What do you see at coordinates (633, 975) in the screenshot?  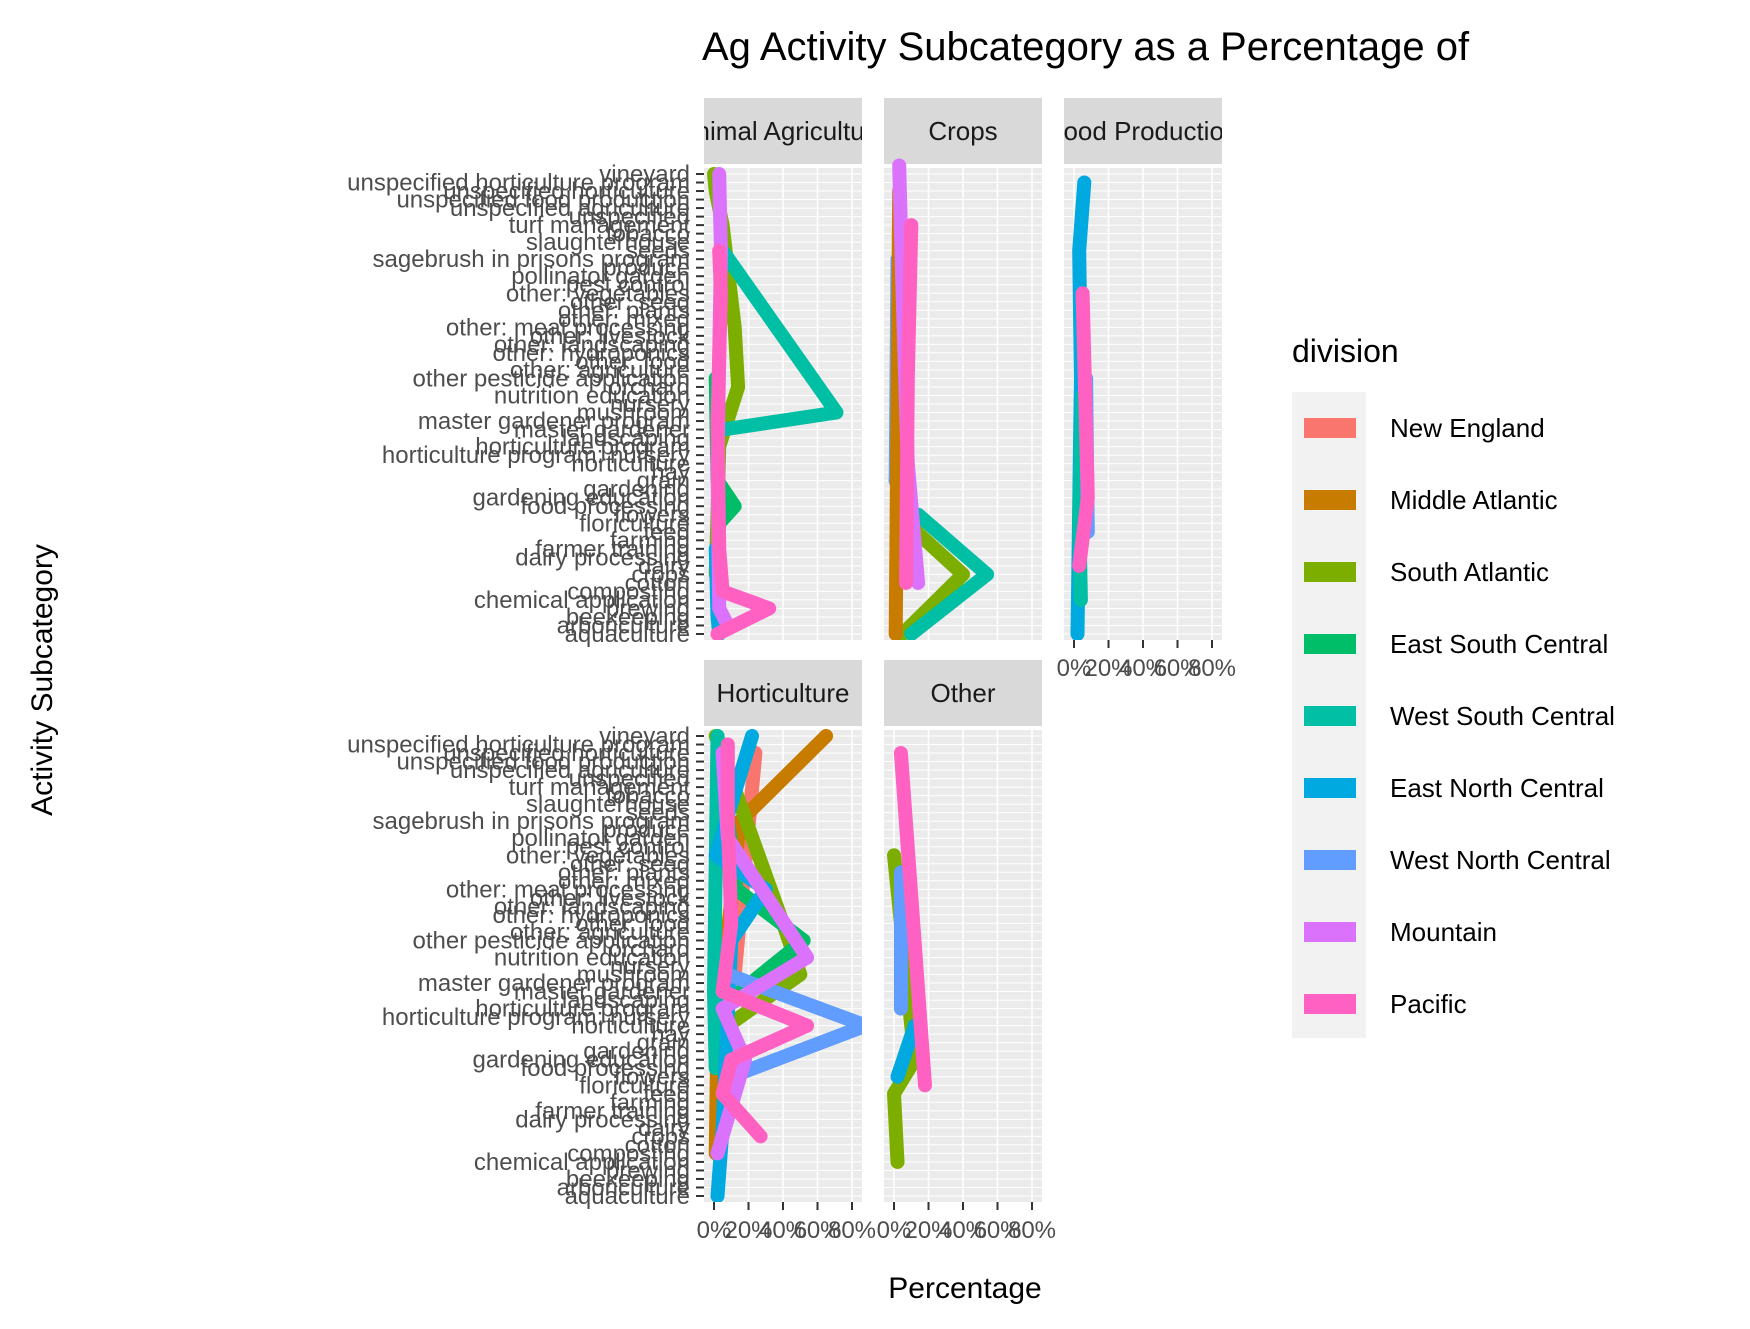 I see `y-tick-label: mushroom` at bounding box center [633, 975].